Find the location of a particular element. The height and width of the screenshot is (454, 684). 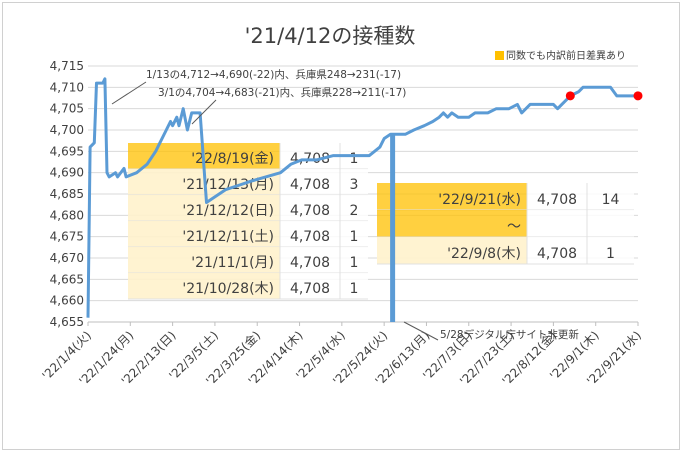

chart-title: '21/4/12の接種数 is located at coordinates (330, 36).